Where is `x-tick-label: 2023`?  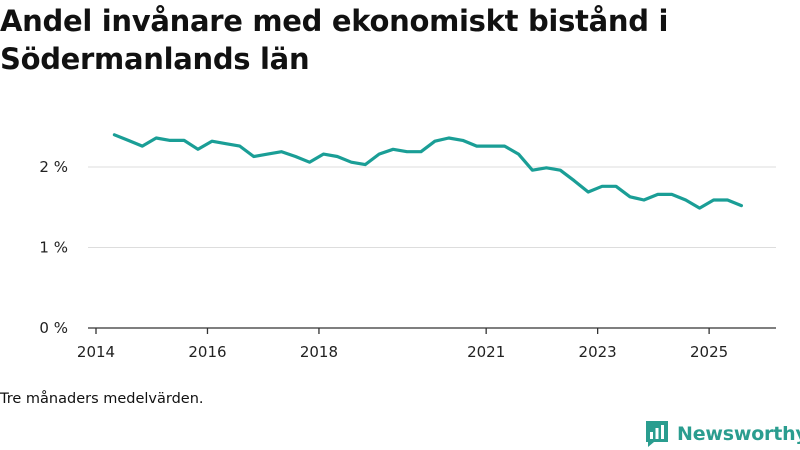
x-tick-label: 2023 is located at coordinates (598, 352).